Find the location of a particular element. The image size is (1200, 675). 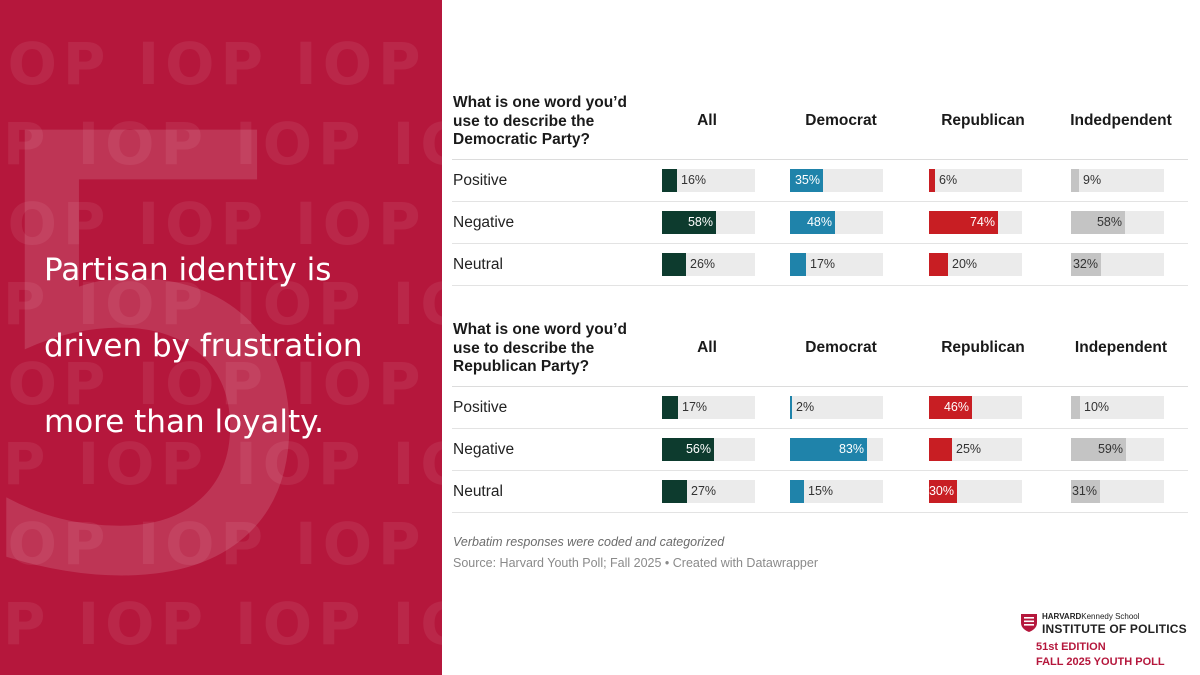

question-line: Democratic Party? is located at coordinates (521, 139).